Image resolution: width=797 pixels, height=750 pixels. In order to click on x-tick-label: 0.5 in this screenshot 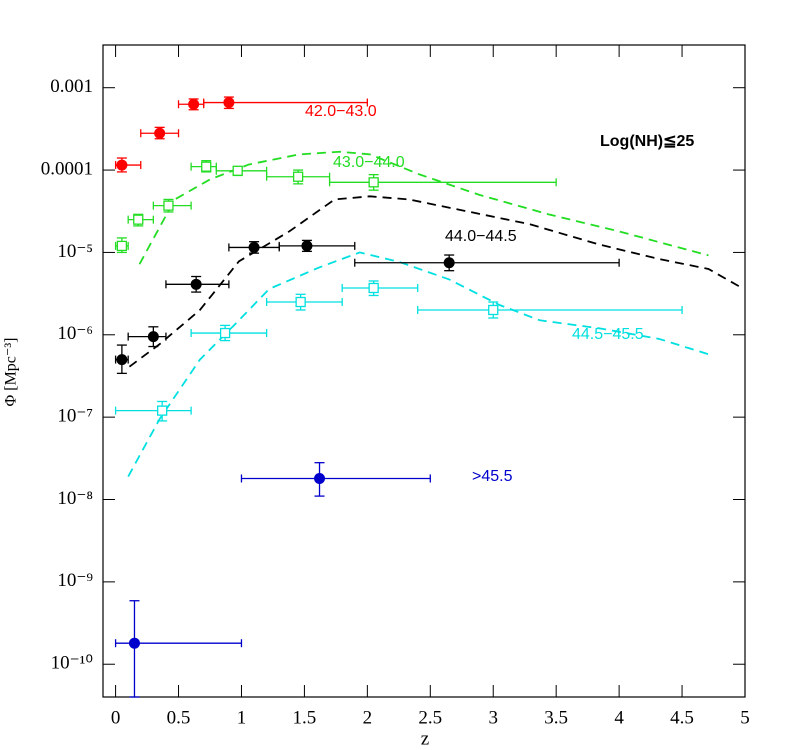, I will do `click(179, 717)`.